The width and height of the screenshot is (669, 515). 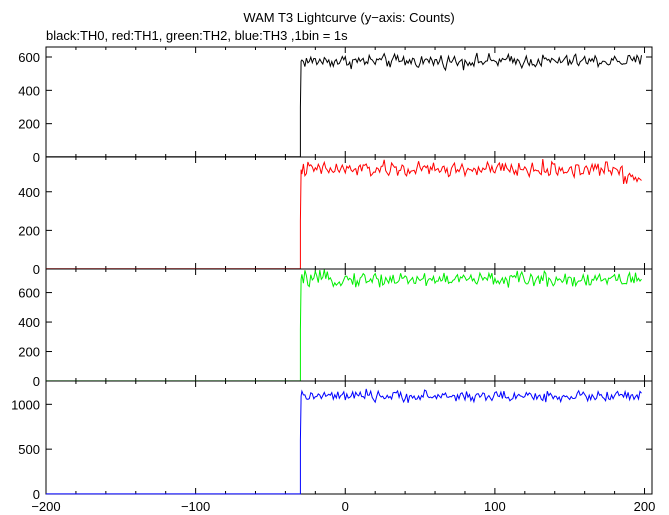 What do you see at coordinates (45, 506) in the screenshot?
I see `x-tick-label: −200` at bounding box center [45, 506].